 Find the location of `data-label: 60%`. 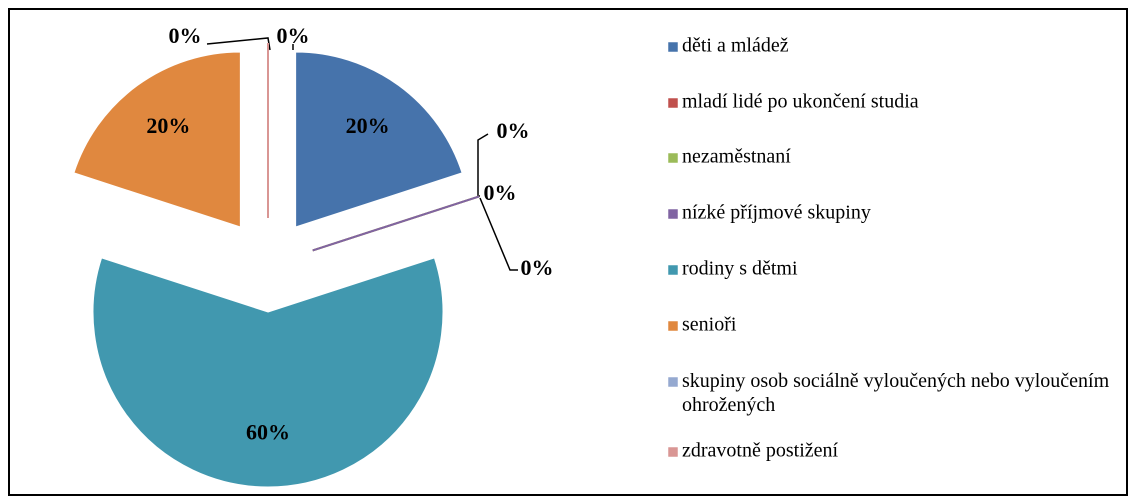

data-label: 60% is located at coordinates (268, 432).